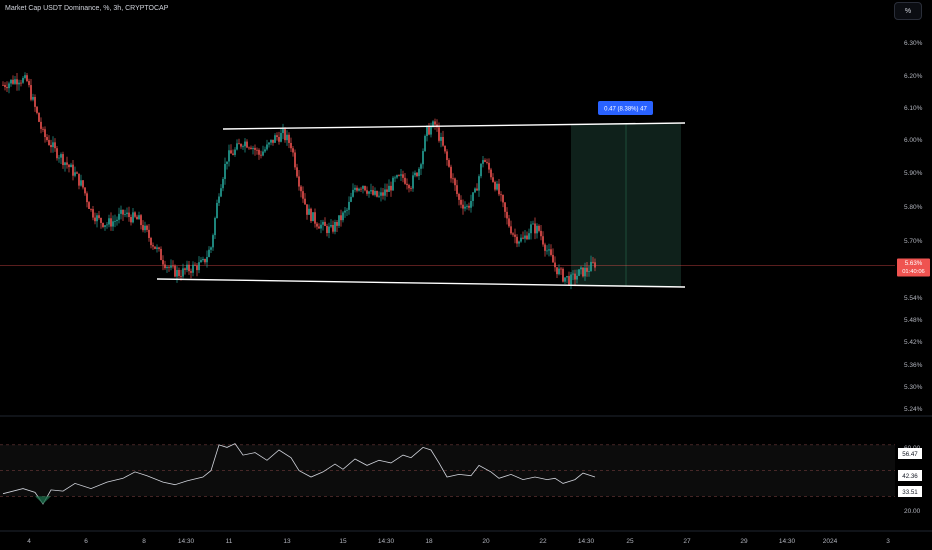  Describe the element at coordinates (912, 511) in the screenshot. I see `rsi-y-tick: 20.00` at that location.